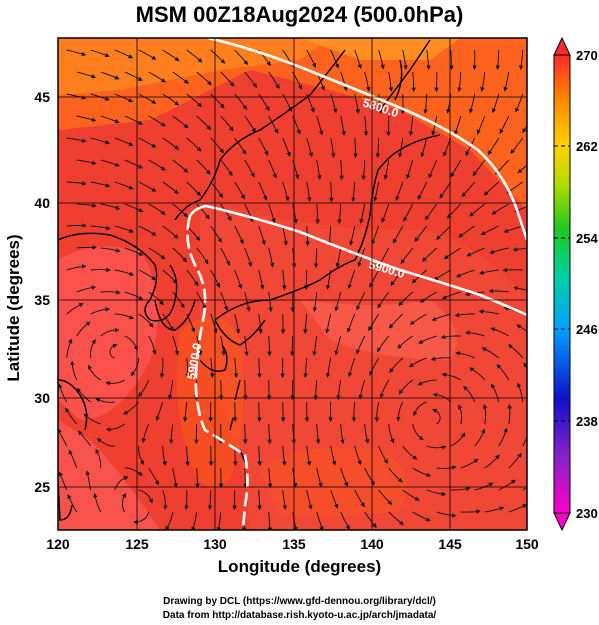 The image size is (599, 625). What do you see at coordinates (372, 544) in the screenshot?
I see `x-tick-label: 140` at bounding box center [372, 544].